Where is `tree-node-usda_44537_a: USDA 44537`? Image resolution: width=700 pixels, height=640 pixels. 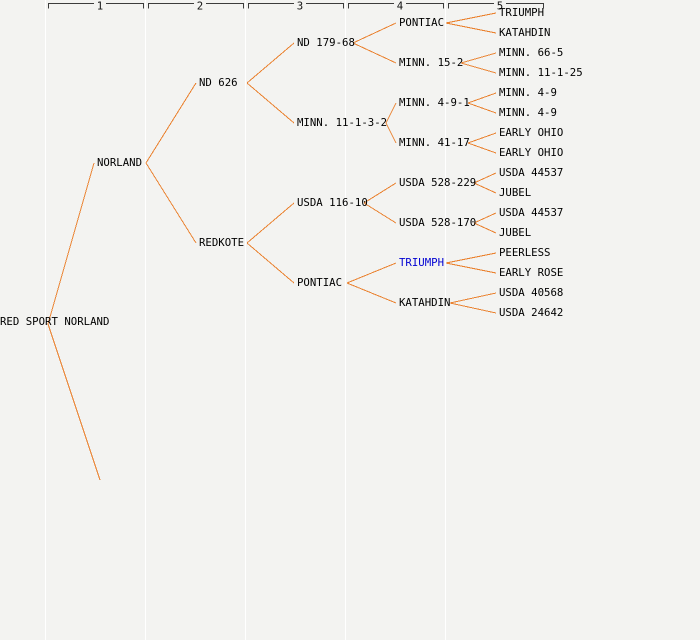 tree-node-usda_44537_a: USDA 44537 is located at coordinates (531, 172).